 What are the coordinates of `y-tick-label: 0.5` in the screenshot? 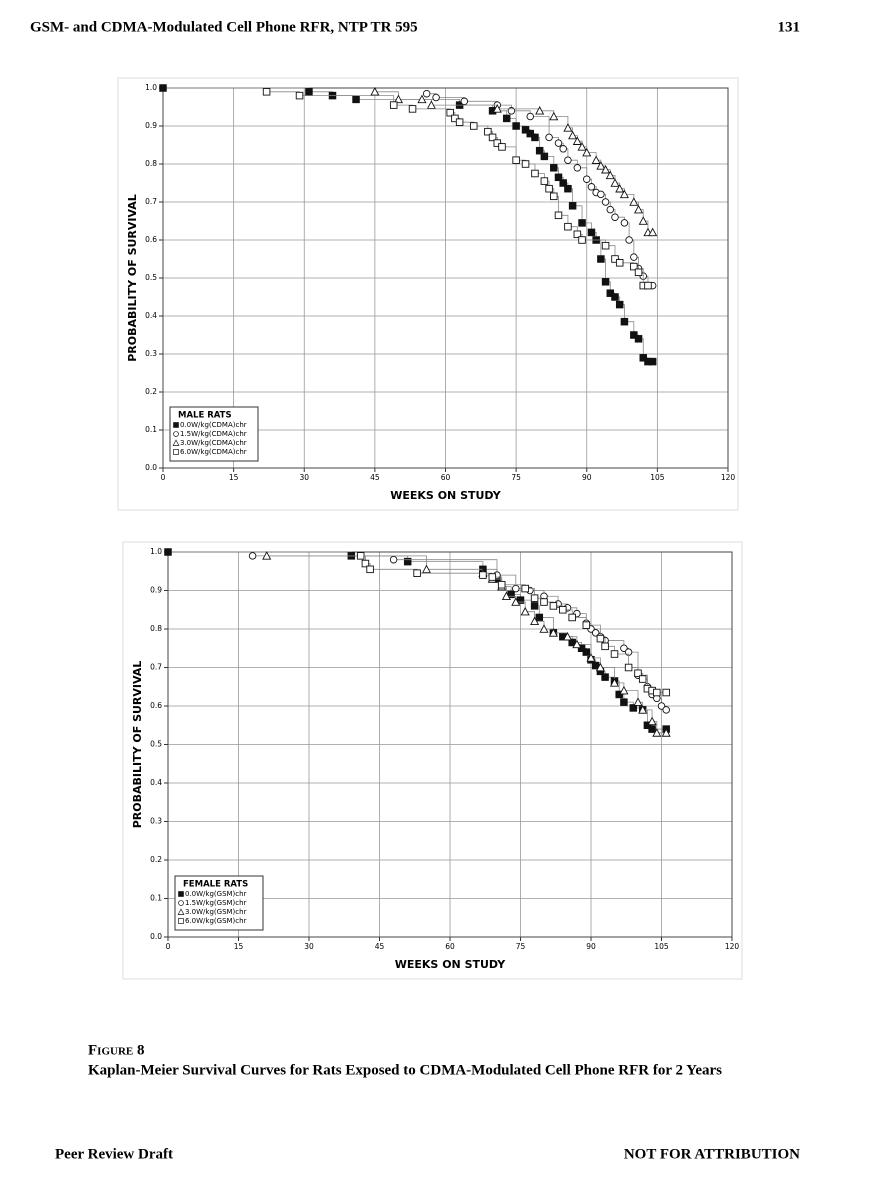 It's located at (156, 744).